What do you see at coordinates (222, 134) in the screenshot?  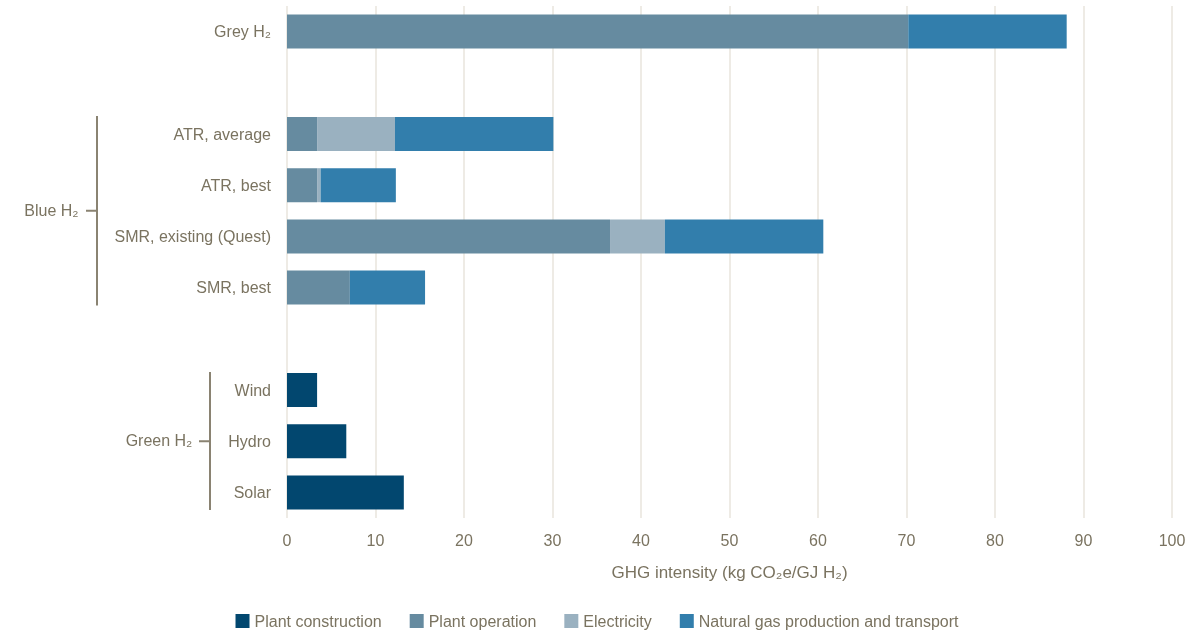 I see `y-tick-label: ATR, average` at bounding box center [222, 134].